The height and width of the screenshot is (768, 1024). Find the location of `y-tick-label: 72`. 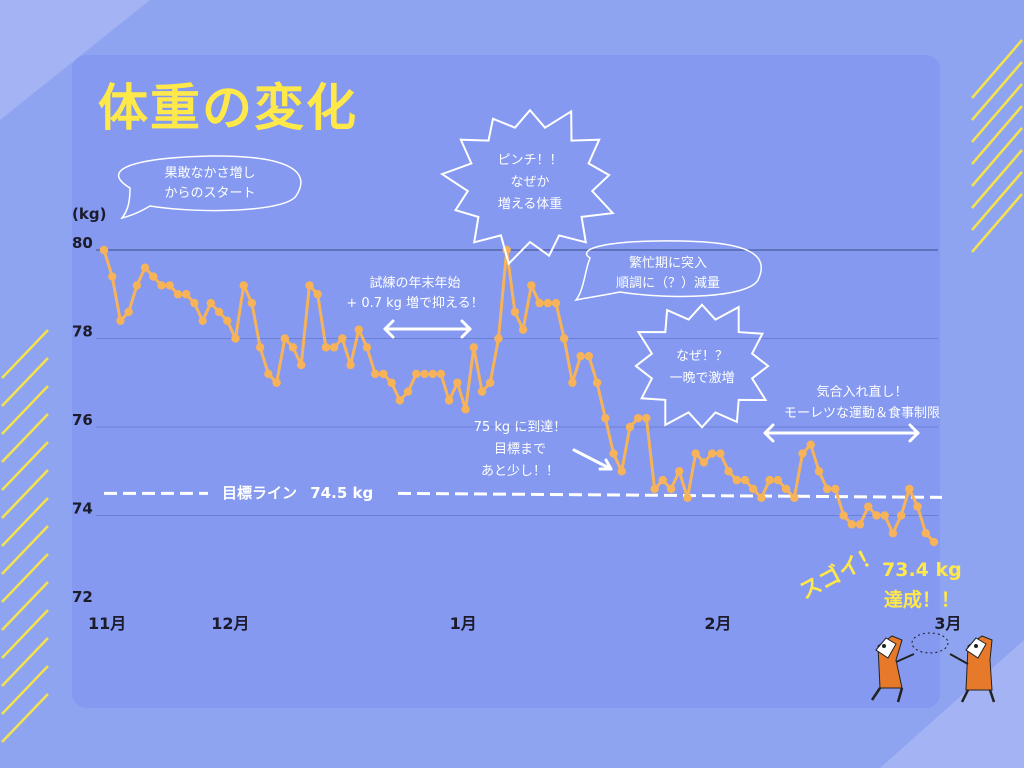

y-tick-label: 72 is located at coordinates (82, 597).